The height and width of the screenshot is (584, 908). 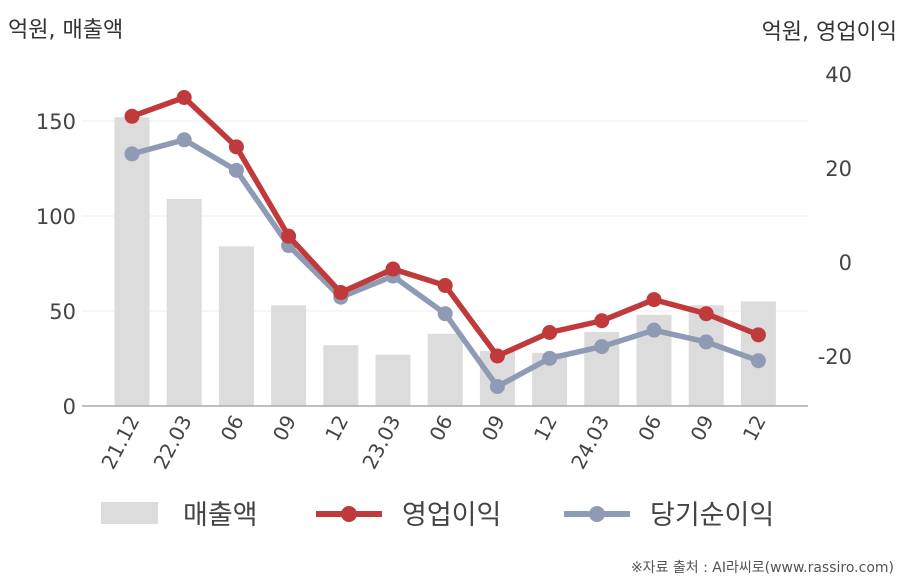 I want to click on legend: 매출액 영업이익 당기순이익, so click(x=437, y=515).